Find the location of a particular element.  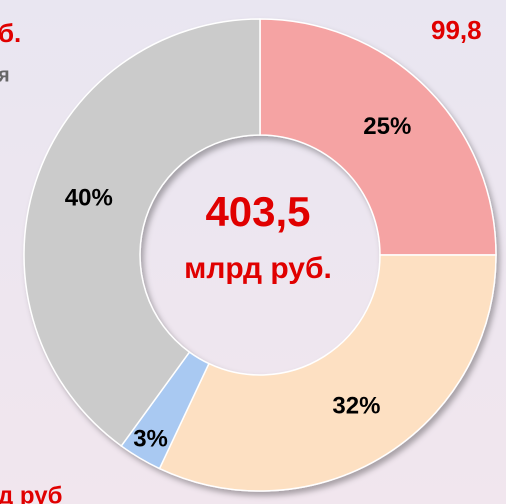

center-unit: млрд руб. is located at coordinates (258, 268).